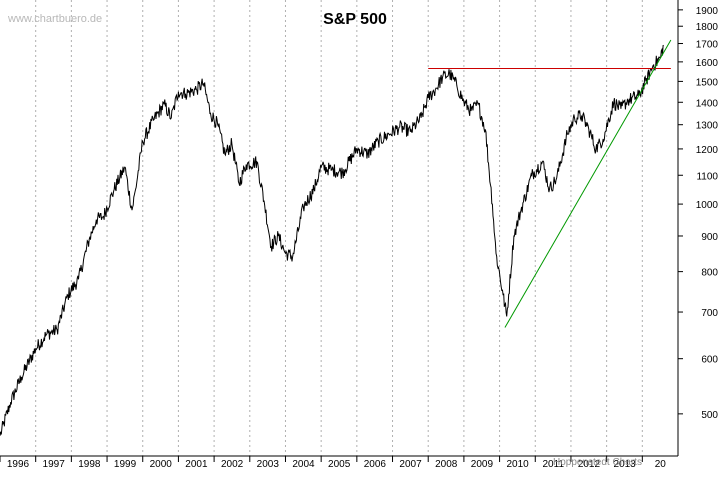  Describe the element at coordinates (709, 237) in the screenshot. I see `y-tick-label: 900` at that location.